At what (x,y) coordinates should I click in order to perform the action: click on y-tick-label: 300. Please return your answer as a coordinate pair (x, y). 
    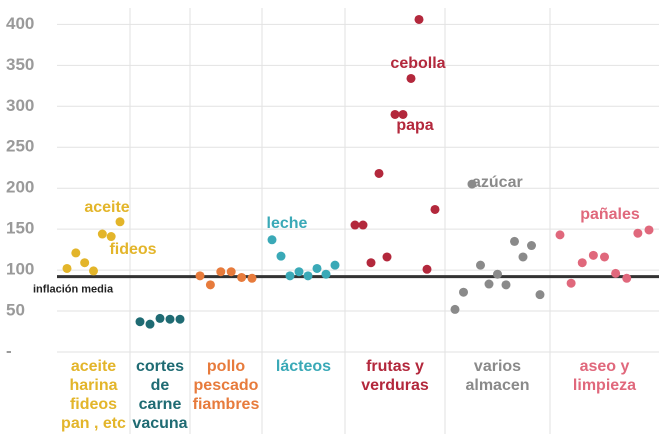
    Looking at the image, I should click on (20, 105).